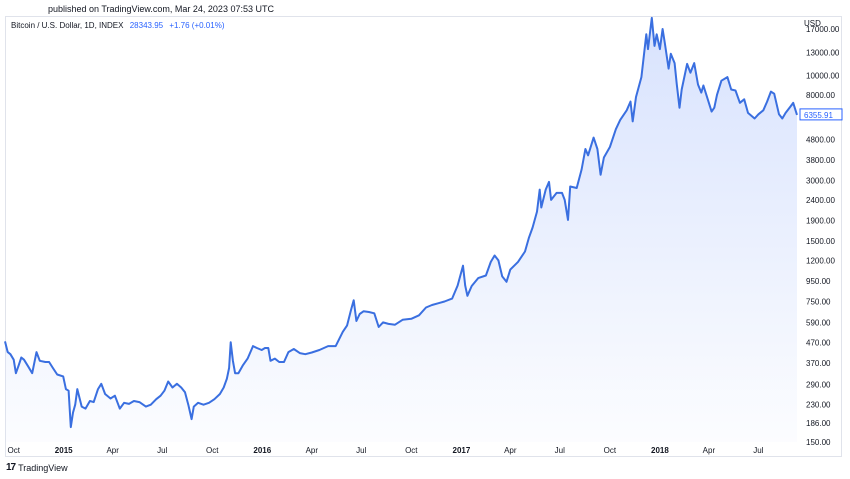 This screenshot has height=479, width=850. Describe the element at coordinates (820, 220) in the screenshot. I see `y-tick-label: 1900.00` at that location.